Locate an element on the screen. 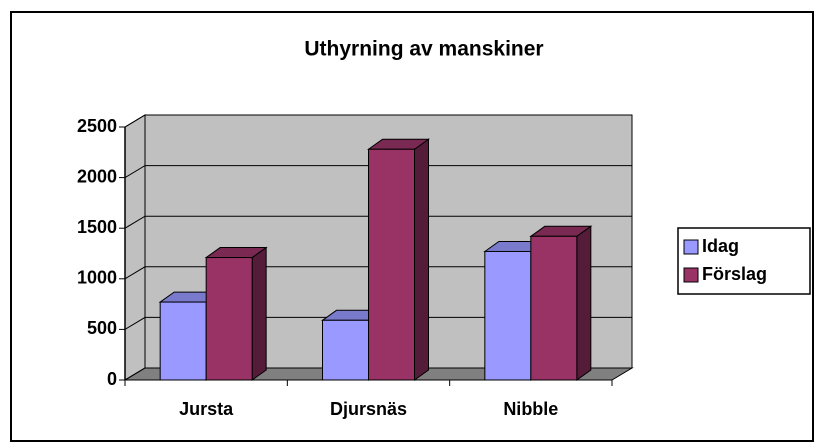 This screenshot has width=815, height=443. chart-title: Uthyrning av manskiner is located at coordinates (423, 49).